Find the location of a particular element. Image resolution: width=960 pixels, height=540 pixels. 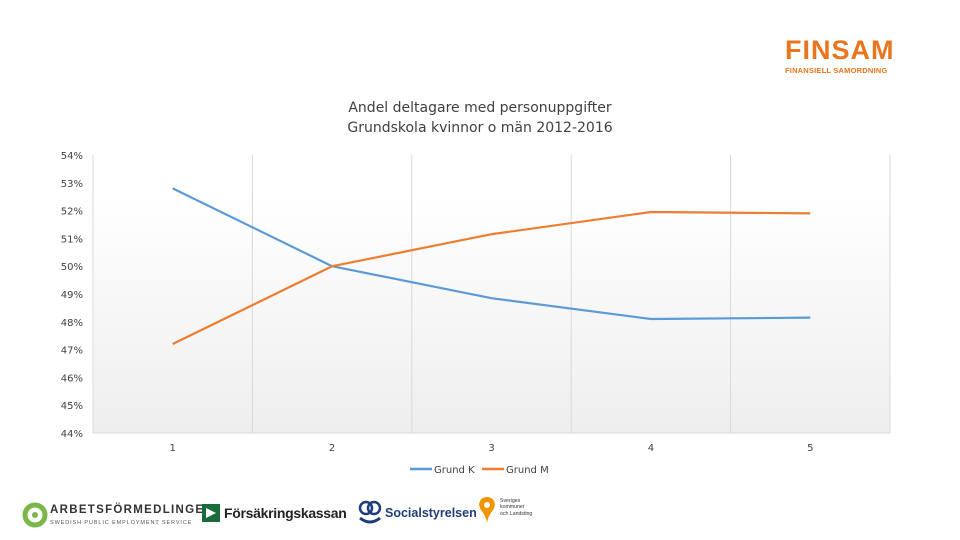

arbetsformedlingen-name: ARBETSFÖRMEDLINGEN is located at coordinates (132, 510).